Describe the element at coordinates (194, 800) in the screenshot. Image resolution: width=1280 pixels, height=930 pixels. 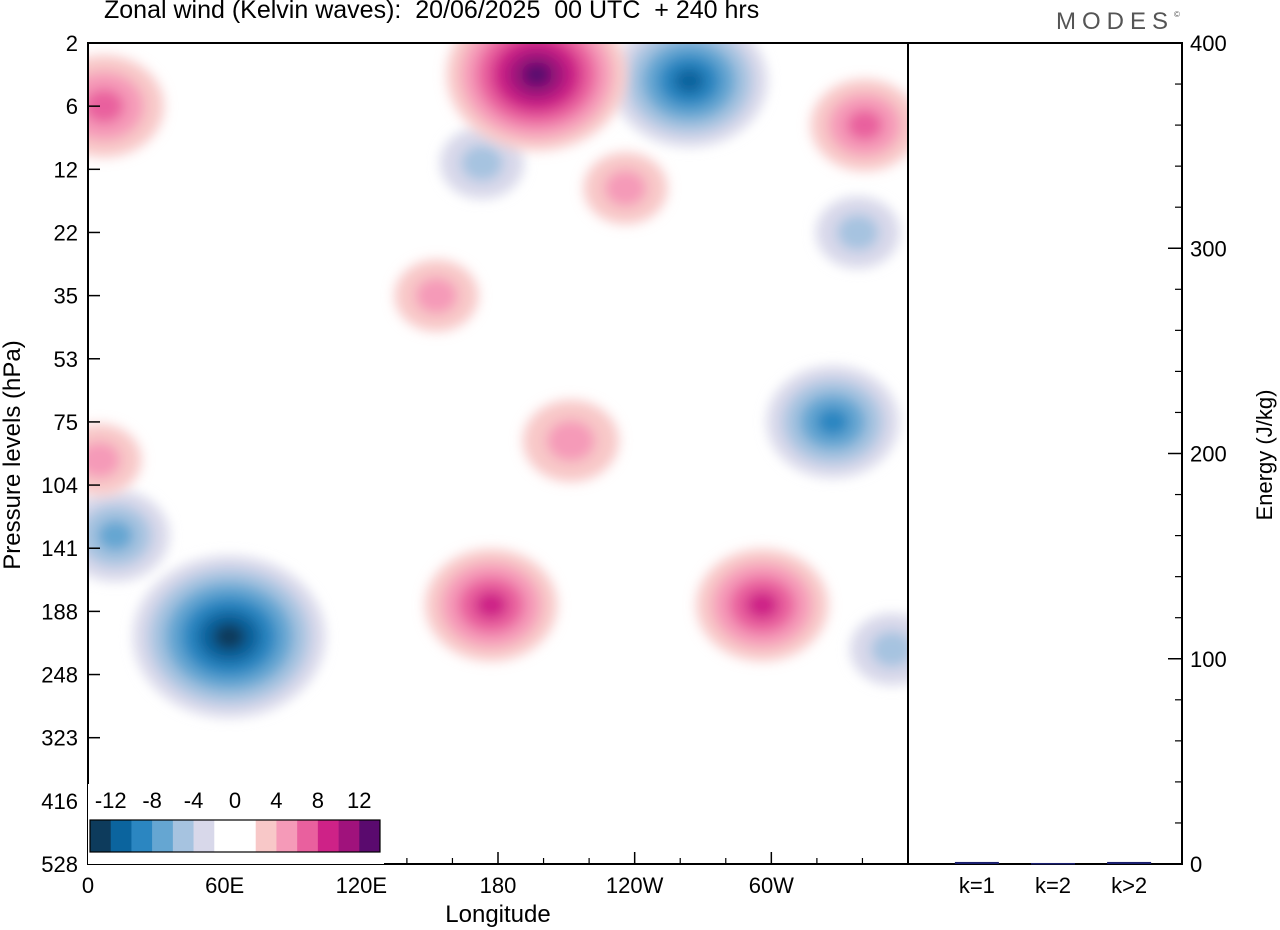
I see `colorbar-label: -4` at that location.